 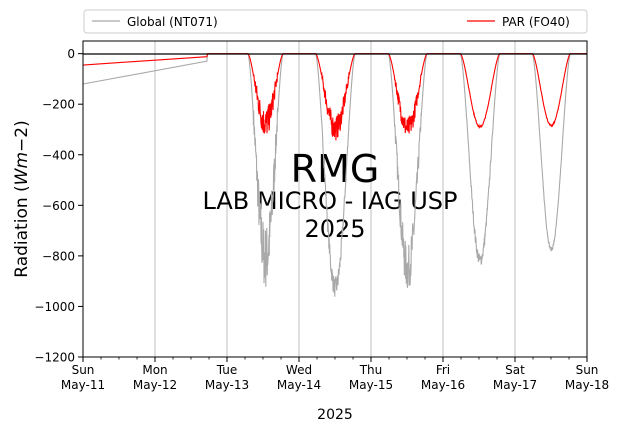 I want to click on x-tick-label-date: May-12, so click(x=155, y=385).